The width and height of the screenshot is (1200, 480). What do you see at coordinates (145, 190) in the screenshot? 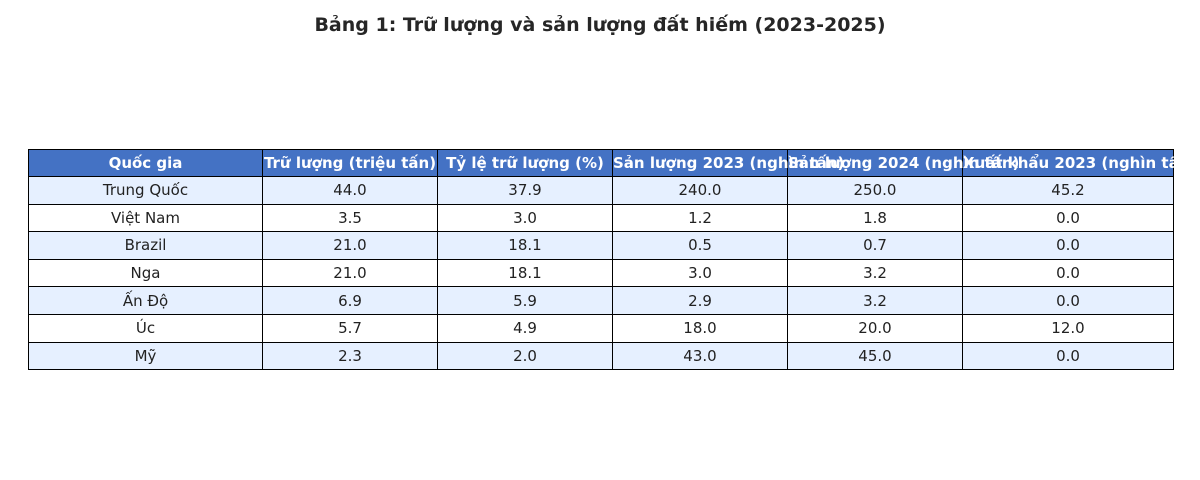
I see `table-cell: Trung Quốc` at bounding box center [145, 190].